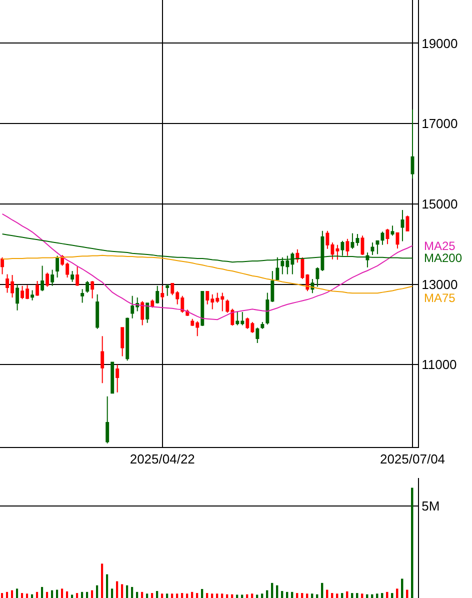  What do you see at coordinates (162, 459) in the screenshot?
I see `x-tick-label: 2025/04/22` at bounding box center [162, 459].